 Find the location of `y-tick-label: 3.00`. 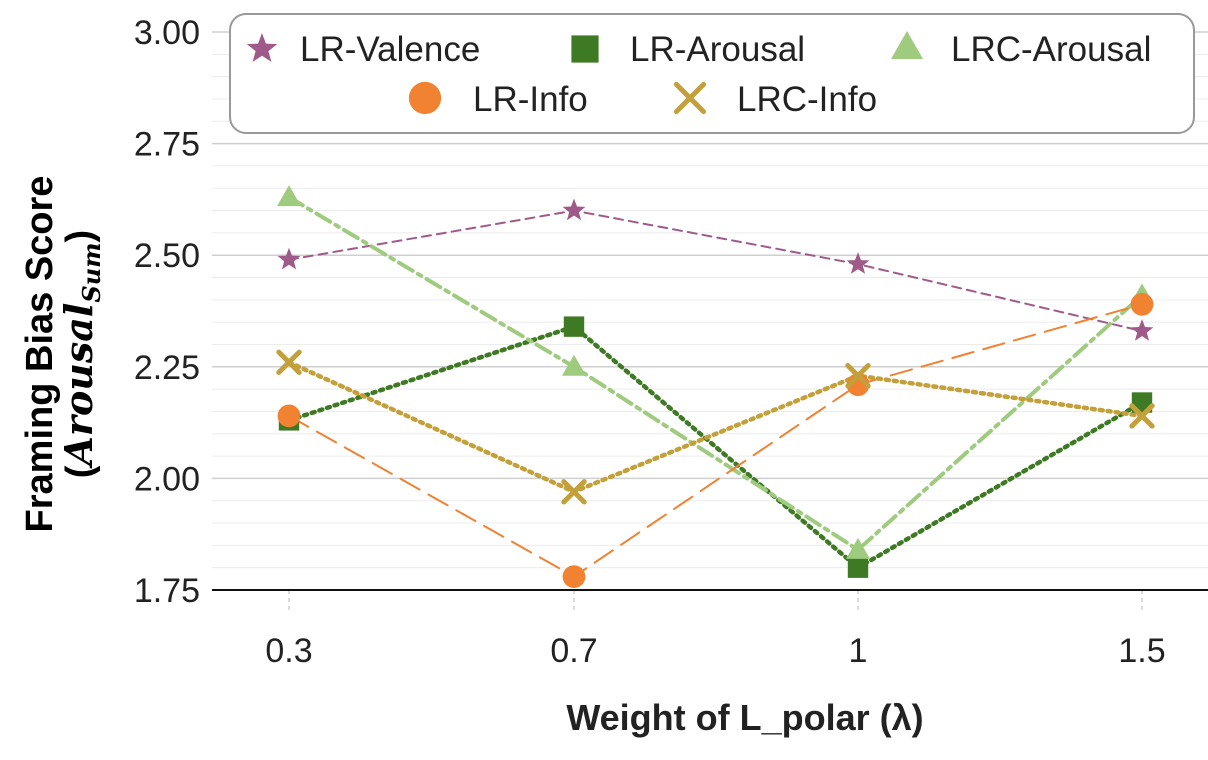

y-tick-label: 3.00 is located at coordinates (167, 33).